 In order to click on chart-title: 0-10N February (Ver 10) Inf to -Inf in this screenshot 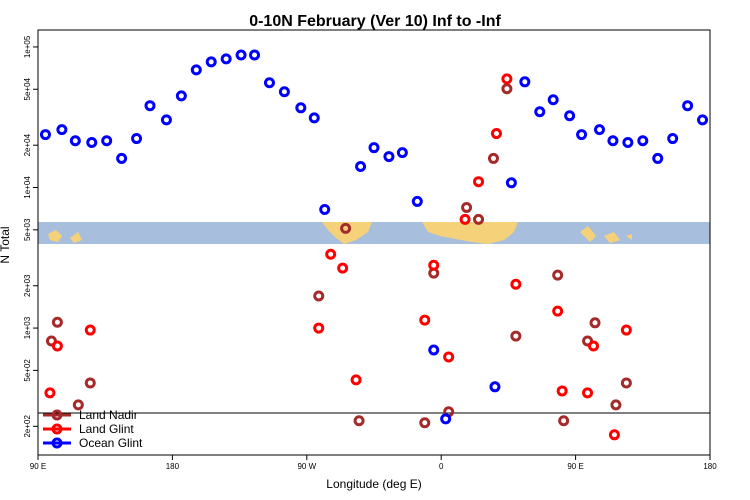, I will do `click(375, 21)`.